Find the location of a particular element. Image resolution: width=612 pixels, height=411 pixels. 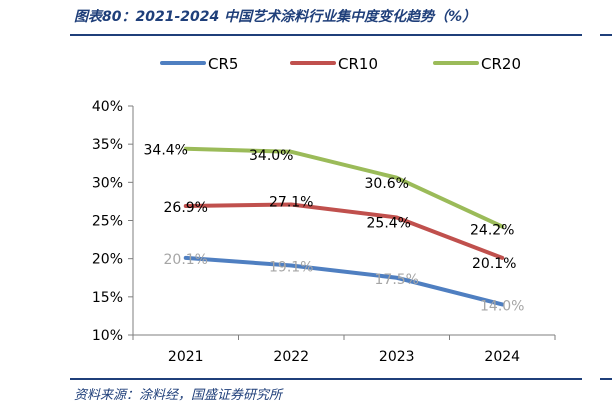

x-tick-label: 2023 is located at coordinates (397, 357).